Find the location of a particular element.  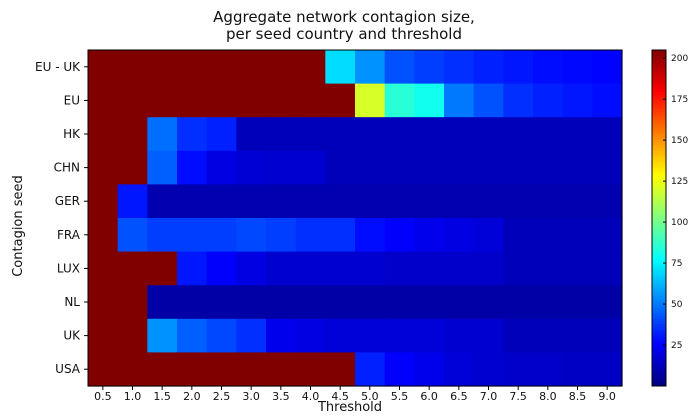

colorbar-tick-label: 150 is located at coordinates (679, 141).